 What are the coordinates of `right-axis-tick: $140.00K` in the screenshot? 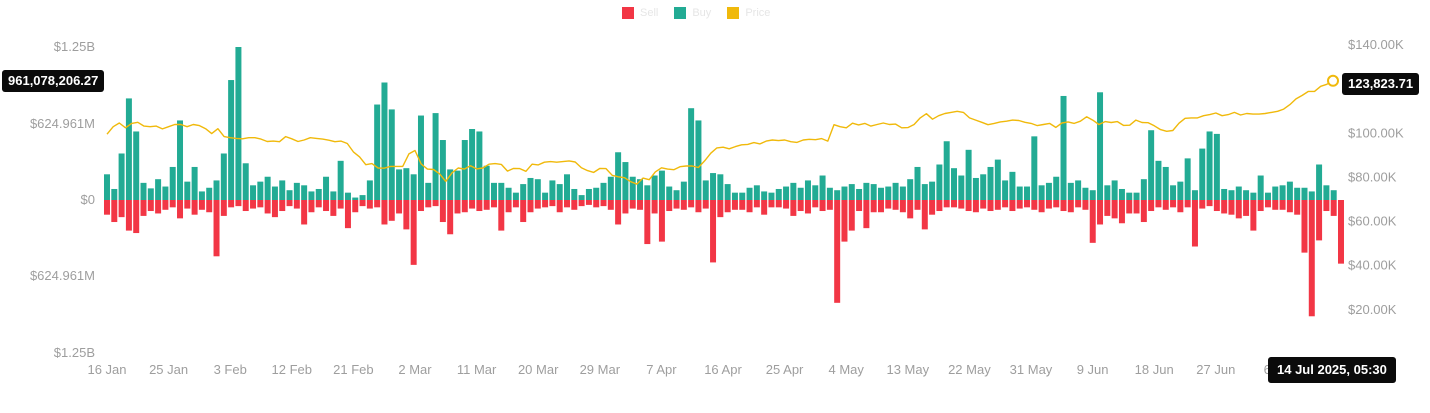 It's located at (1376, 44).